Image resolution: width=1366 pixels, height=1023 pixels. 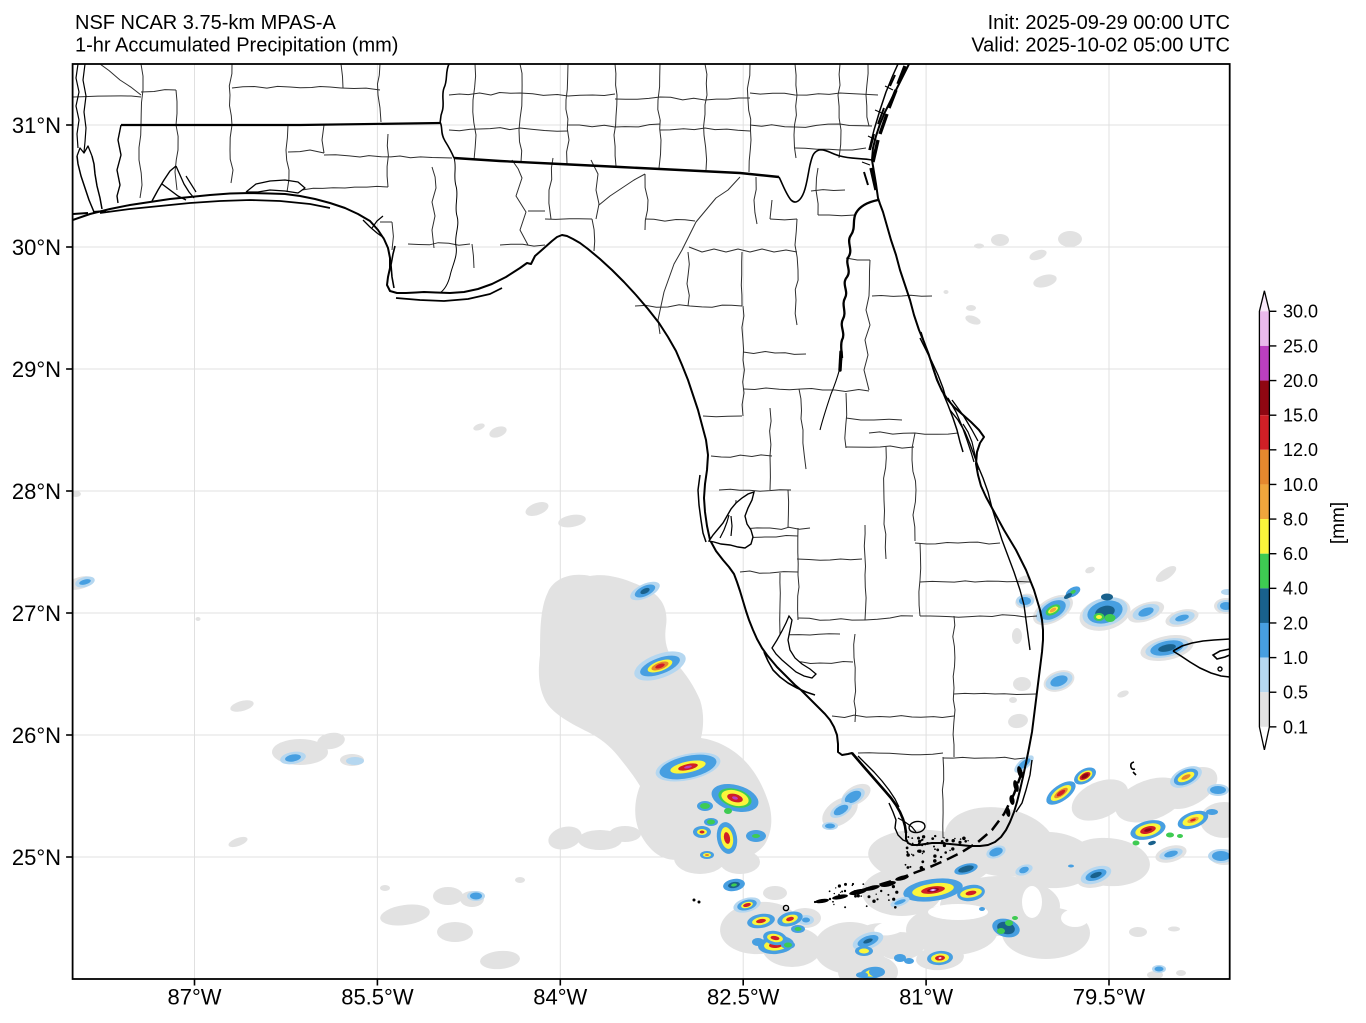 I want to click on svg-text: 26°N, so click(x=36, y=735).